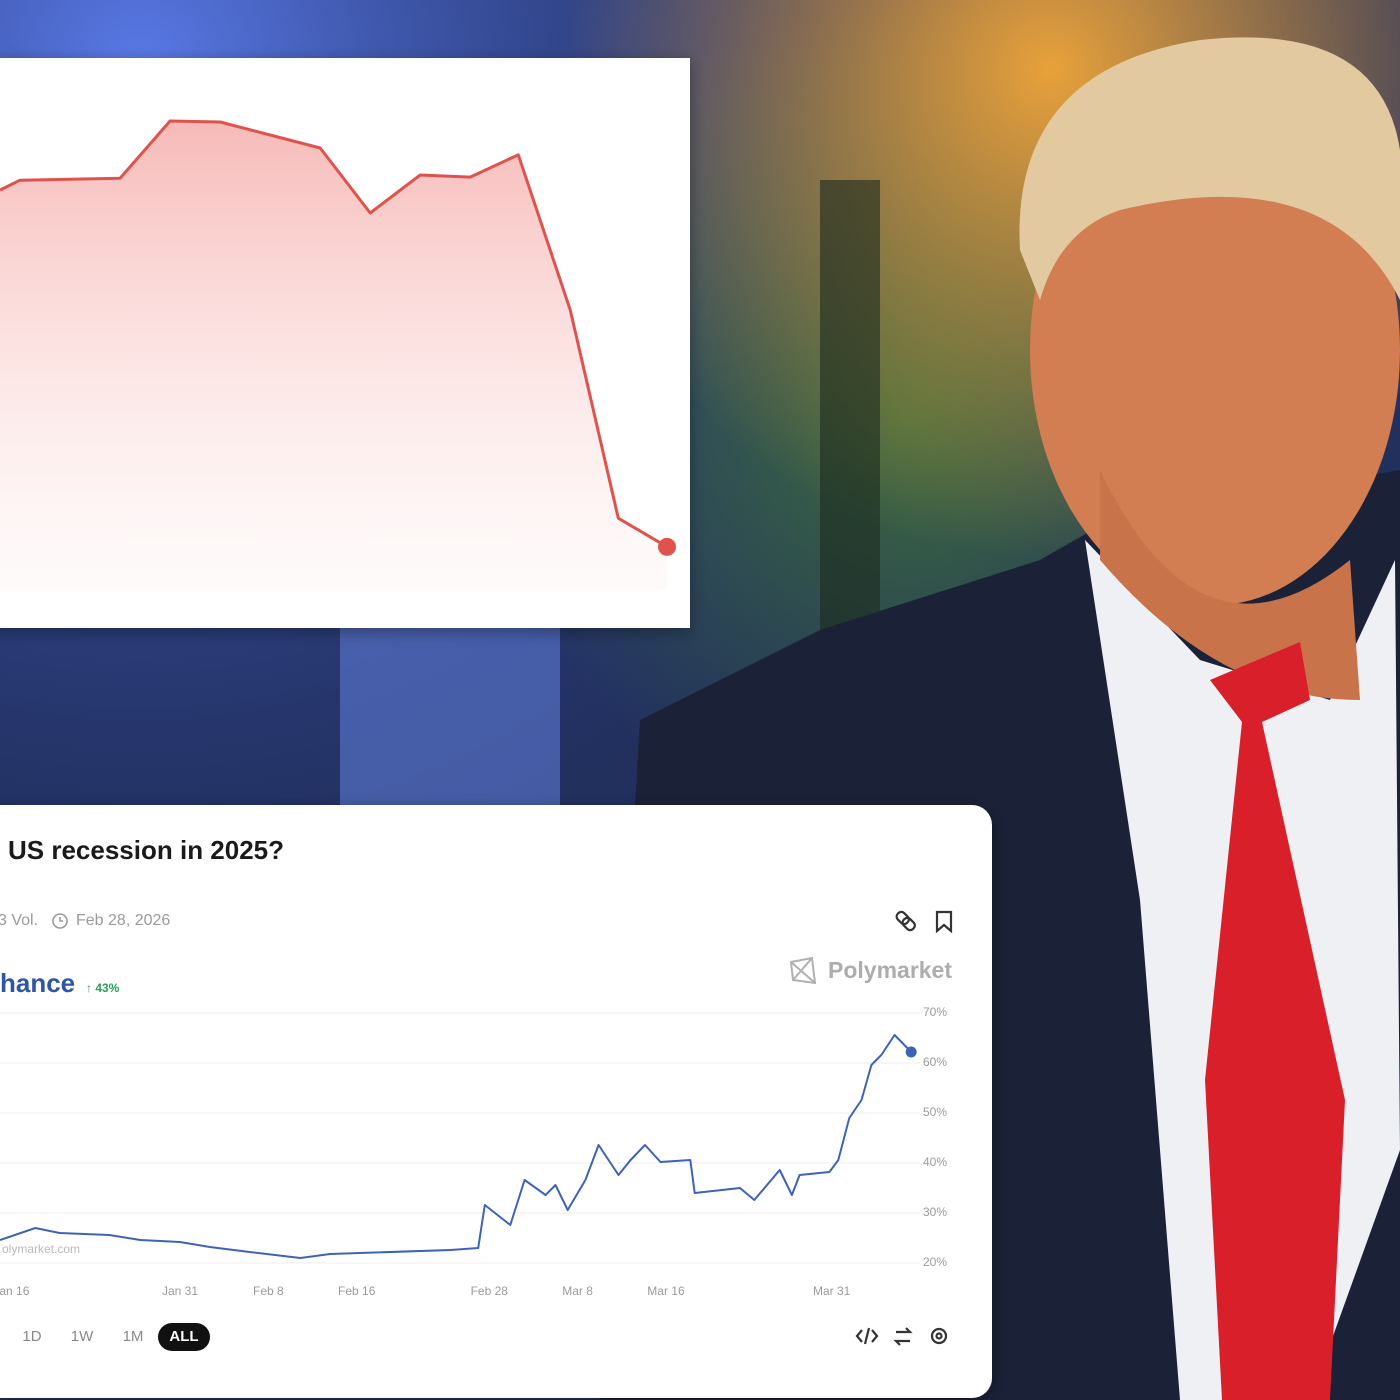  Describe the element at coordinates (577, 1291) in the screenshot. I see `x-tick-label: Mar 8` at that location.